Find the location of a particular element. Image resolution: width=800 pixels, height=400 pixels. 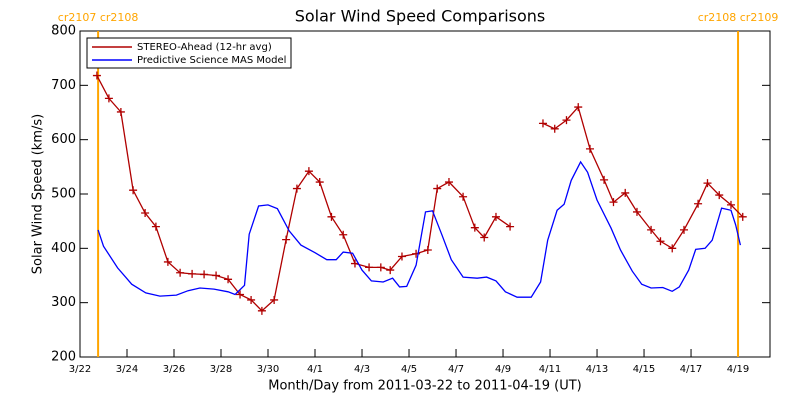

boundary-label: cr2108 cr2109 is located at coordinates (738, 17).